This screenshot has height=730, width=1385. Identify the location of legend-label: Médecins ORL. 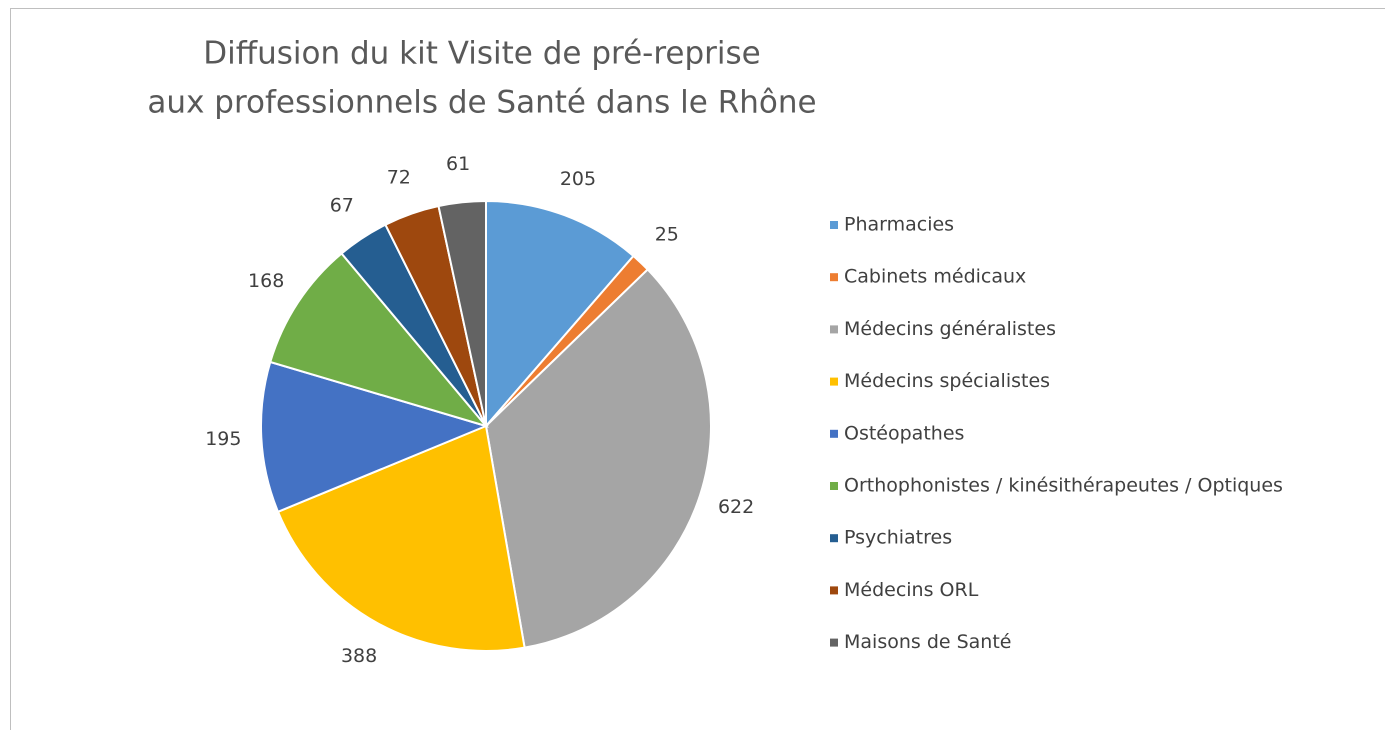
(911, 590).